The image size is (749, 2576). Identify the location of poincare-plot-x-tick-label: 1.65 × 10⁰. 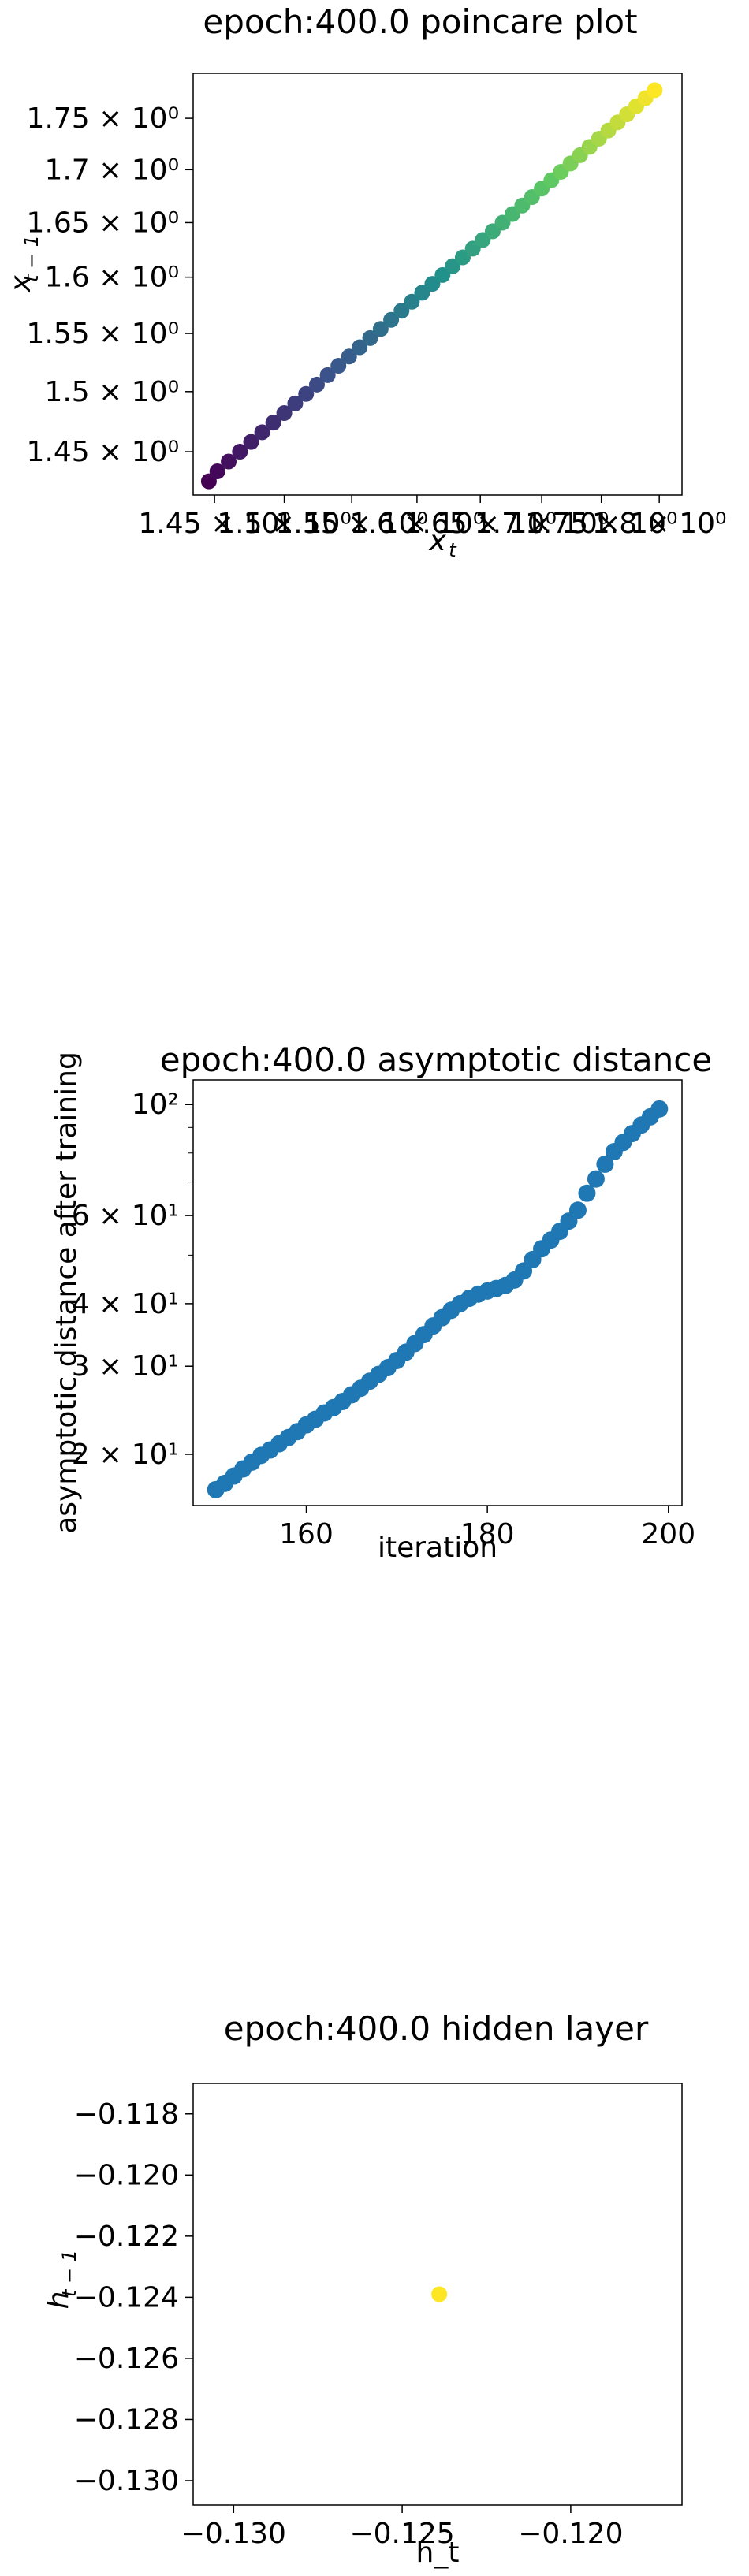
(480, 524).